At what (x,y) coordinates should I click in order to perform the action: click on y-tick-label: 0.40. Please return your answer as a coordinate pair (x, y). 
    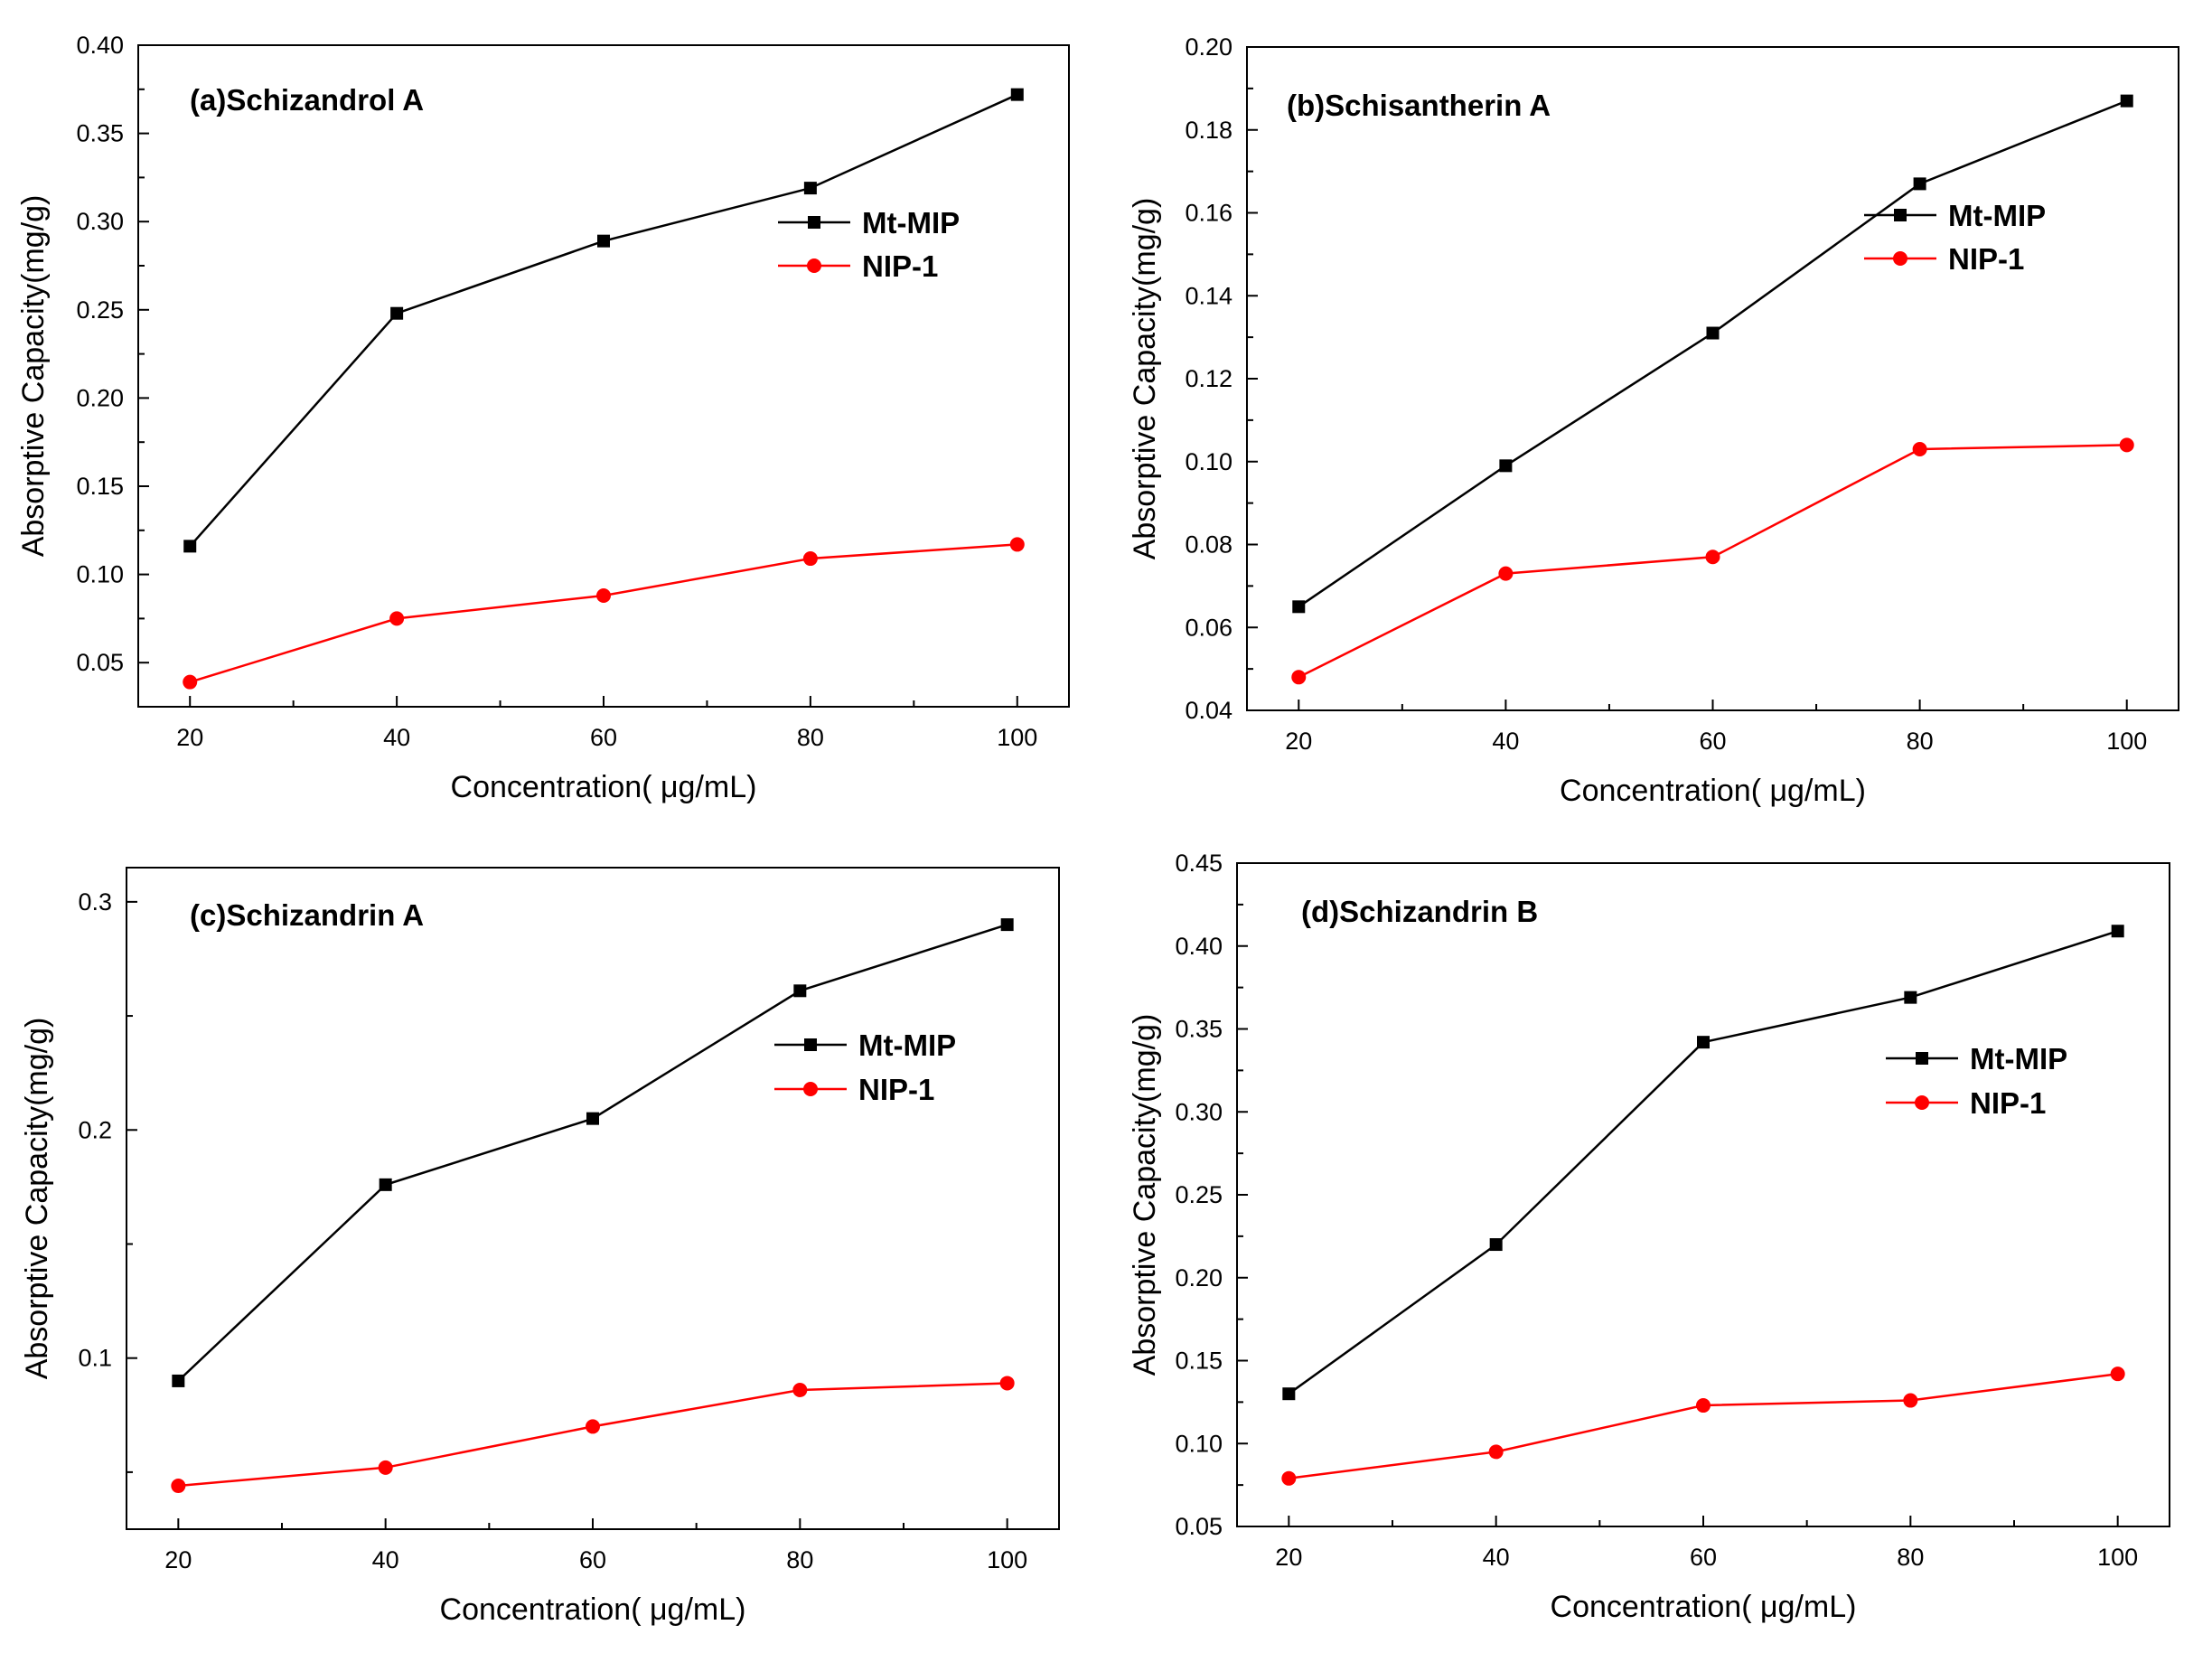
    Looking at the image, I should click on (100, 45).